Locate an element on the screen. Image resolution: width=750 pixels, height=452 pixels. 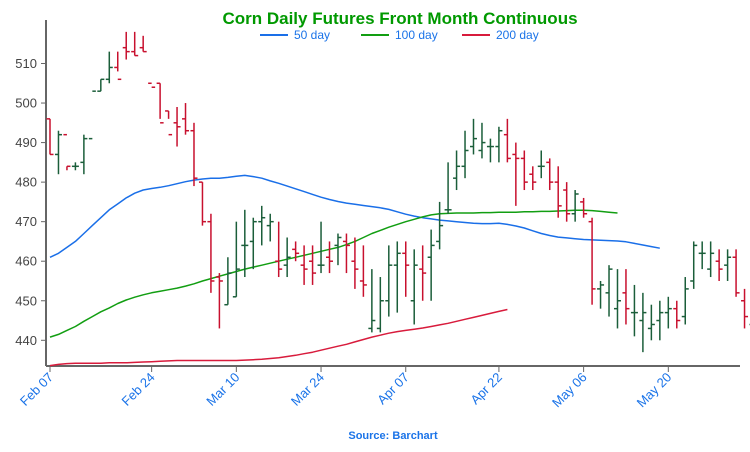
y-tick-label: 460 is located at coordinates (26, 261).